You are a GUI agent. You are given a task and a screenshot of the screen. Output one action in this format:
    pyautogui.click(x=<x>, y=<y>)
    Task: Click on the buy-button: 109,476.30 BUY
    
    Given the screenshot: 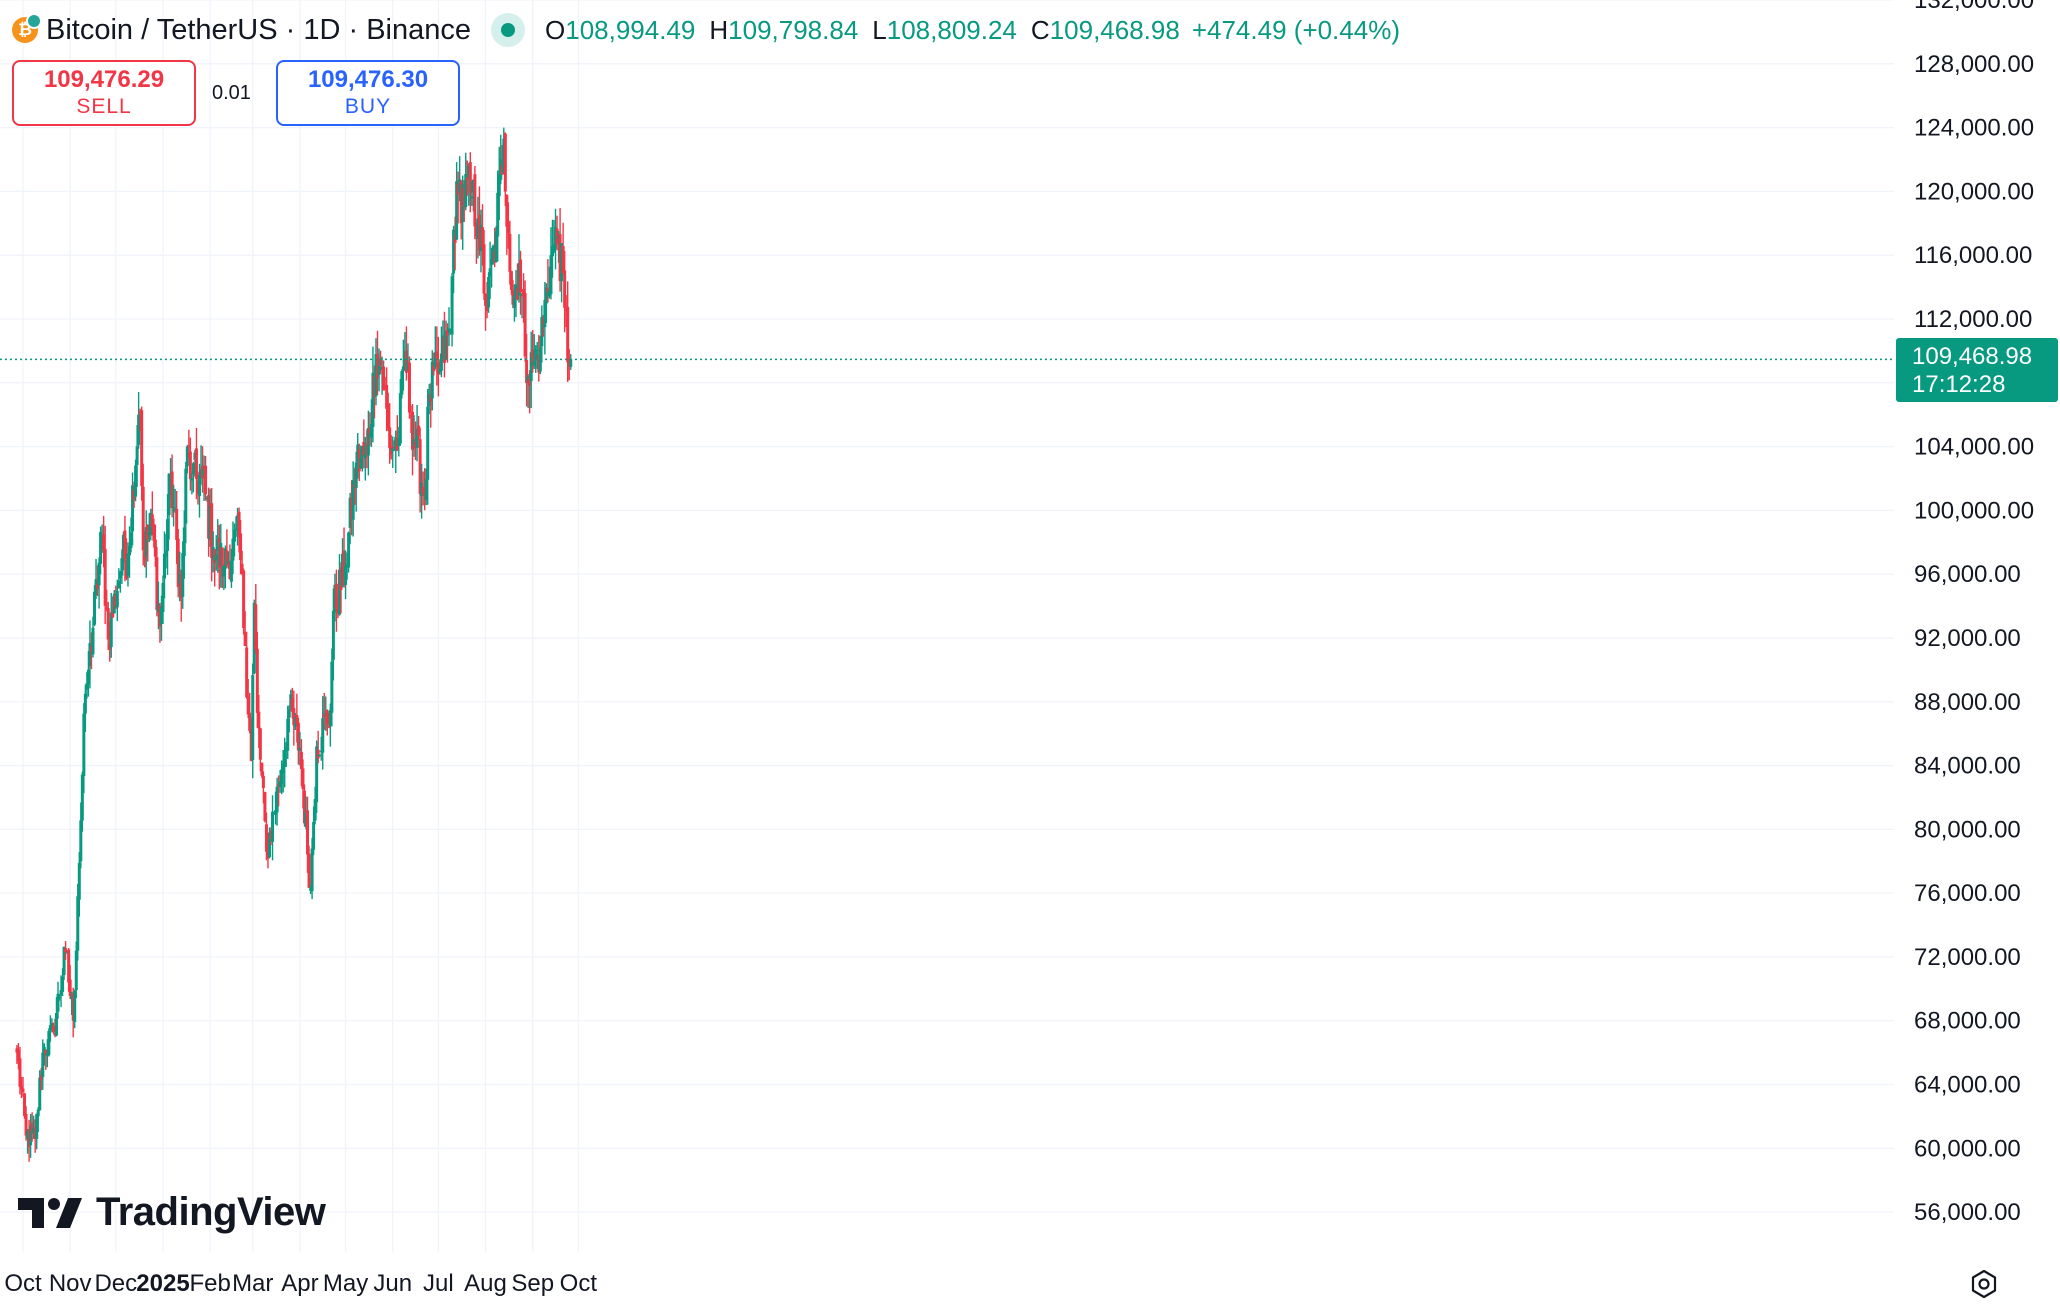 What is the action you would take?
    pyautogui.click(x=368, y=93)
    